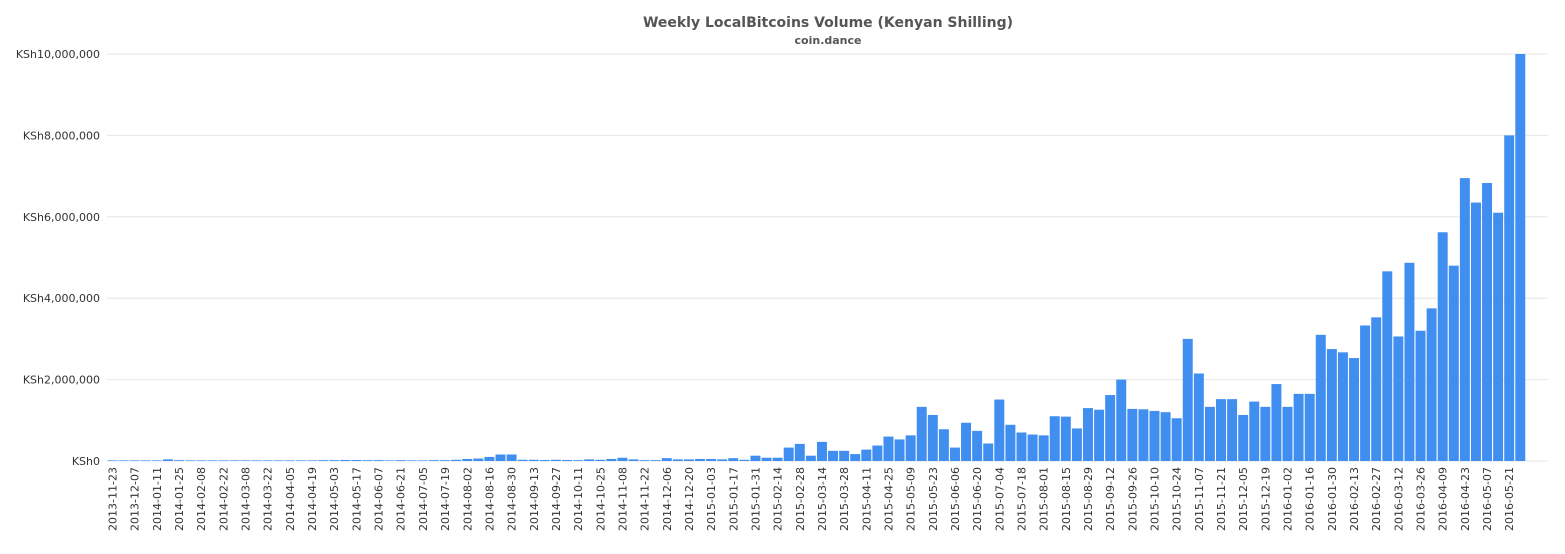 This screenshot has height=554, width=1565. I want to click on x-tick-label: 2014-07-19, so click(445, 499).